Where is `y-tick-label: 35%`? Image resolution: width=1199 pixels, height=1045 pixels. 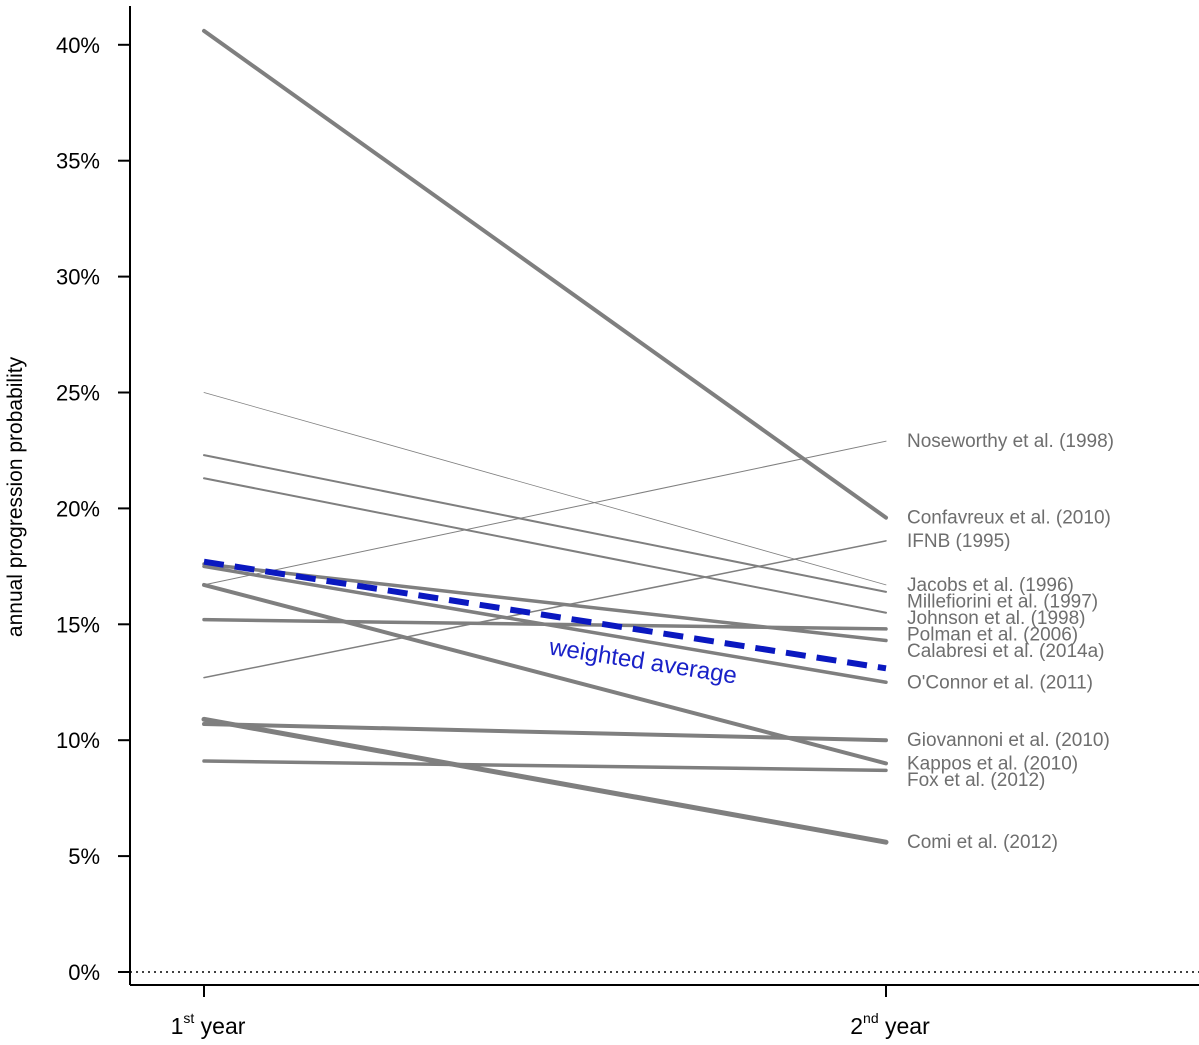
y-tick-label: 35% is located at coordinates (78, 161).